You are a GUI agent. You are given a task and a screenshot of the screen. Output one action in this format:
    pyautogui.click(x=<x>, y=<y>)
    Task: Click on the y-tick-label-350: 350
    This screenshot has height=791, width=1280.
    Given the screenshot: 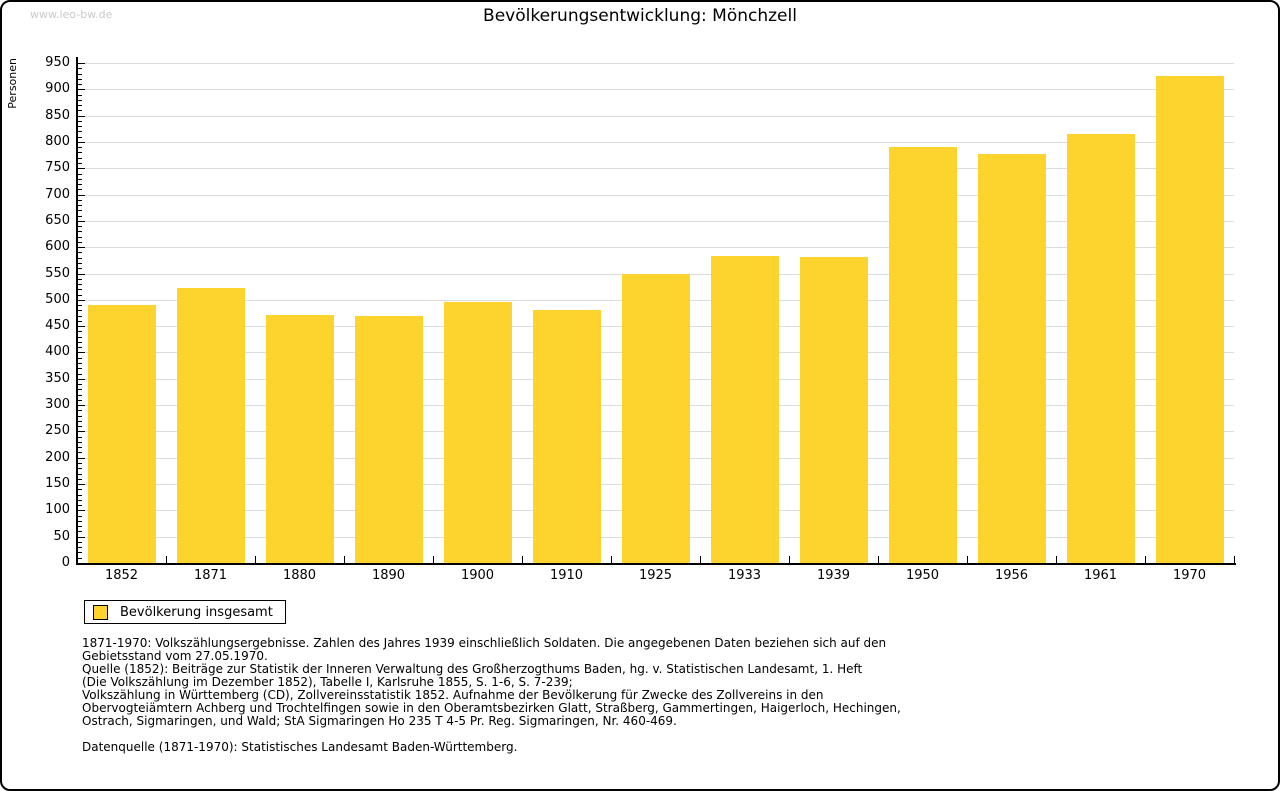 What is the action you would take?
    pyautogui.click(x=57, y=378)
    